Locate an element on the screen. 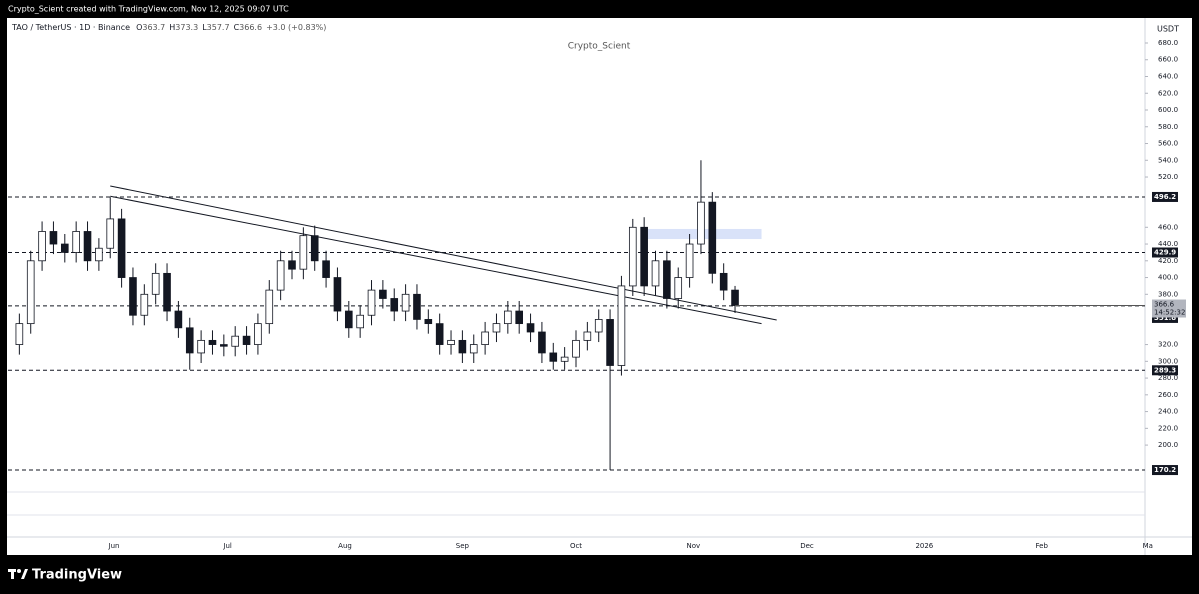 The image size is (1199, 594). countdown: 14:52:32 is located at coordinates (1169, 313).